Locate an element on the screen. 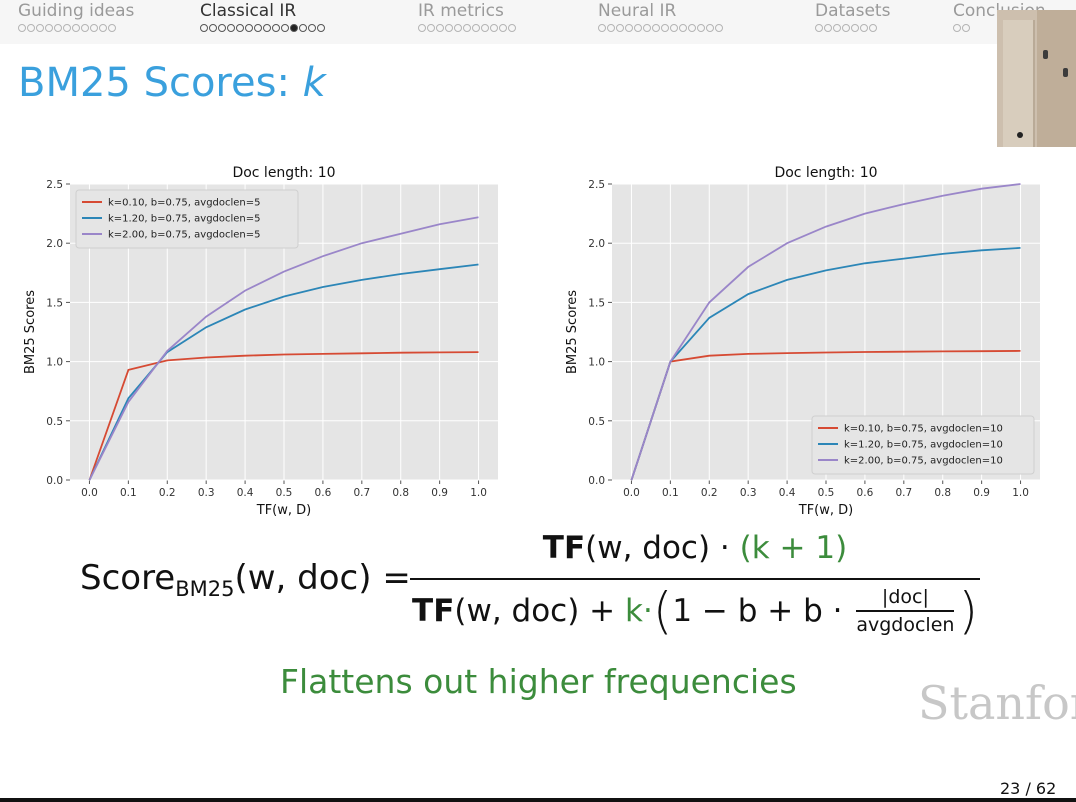  chart-title: Doc length: 10 is located at coordinates (283, 173).